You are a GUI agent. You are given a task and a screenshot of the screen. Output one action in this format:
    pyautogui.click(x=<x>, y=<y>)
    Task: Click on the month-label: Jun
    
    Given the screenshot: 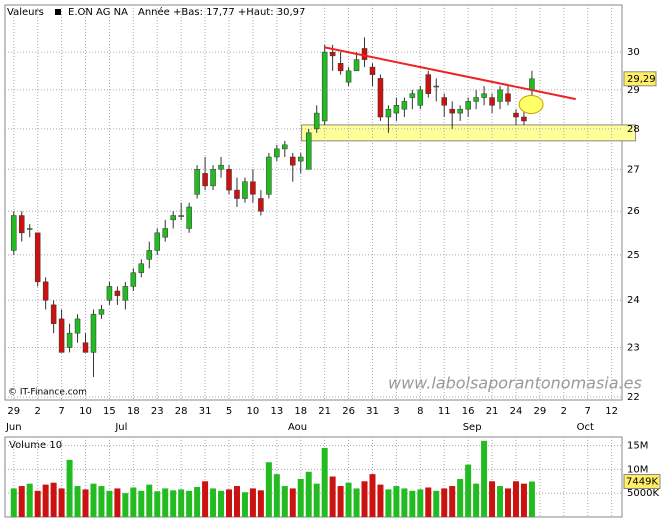 What is the action you would take?
    pyautogui.click(x=13, y=427)
    